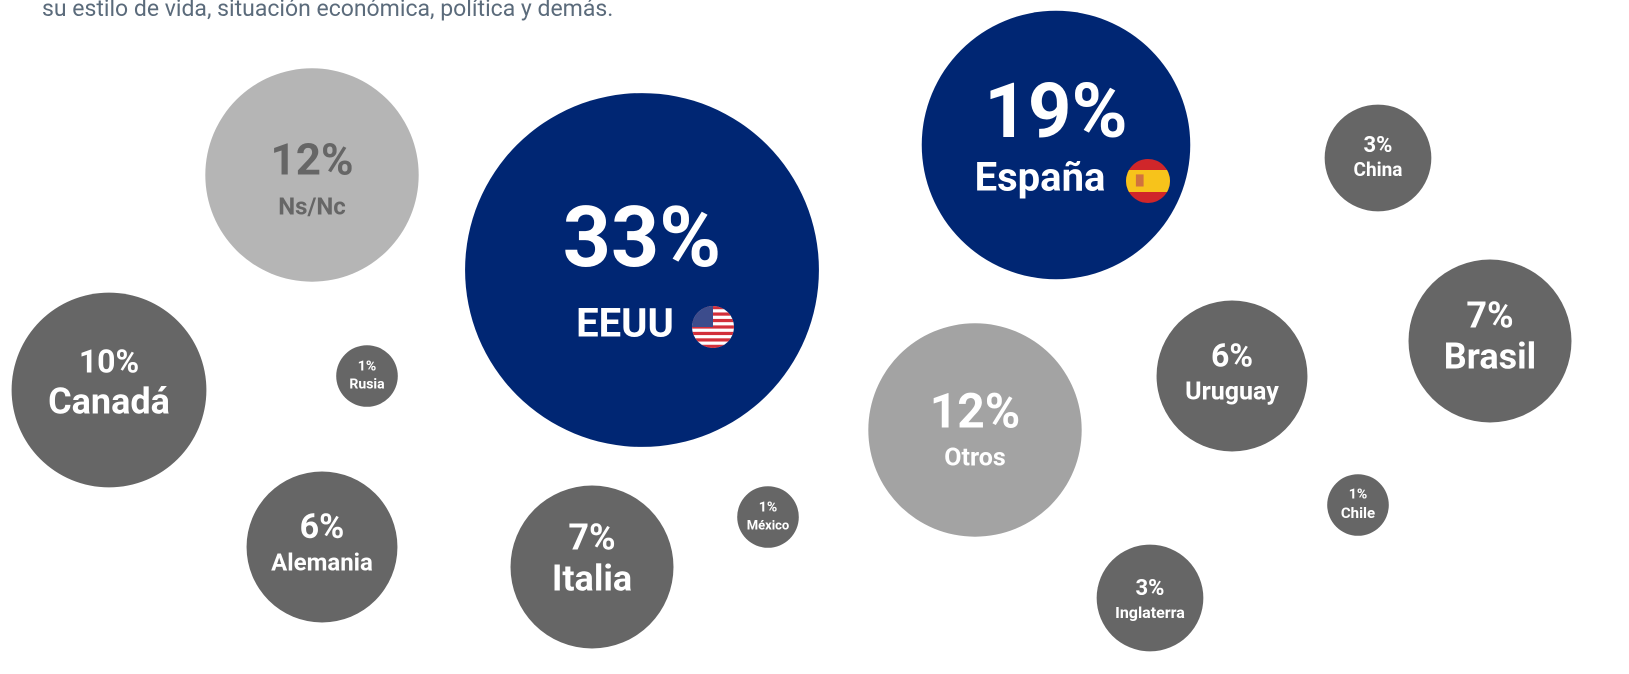 The width and height of the screenshot is (1629, 674). What do you see at coordinates (322, 562) in the screenshot?
I see `category-label: Alemania` at bounding box center [322, 562].